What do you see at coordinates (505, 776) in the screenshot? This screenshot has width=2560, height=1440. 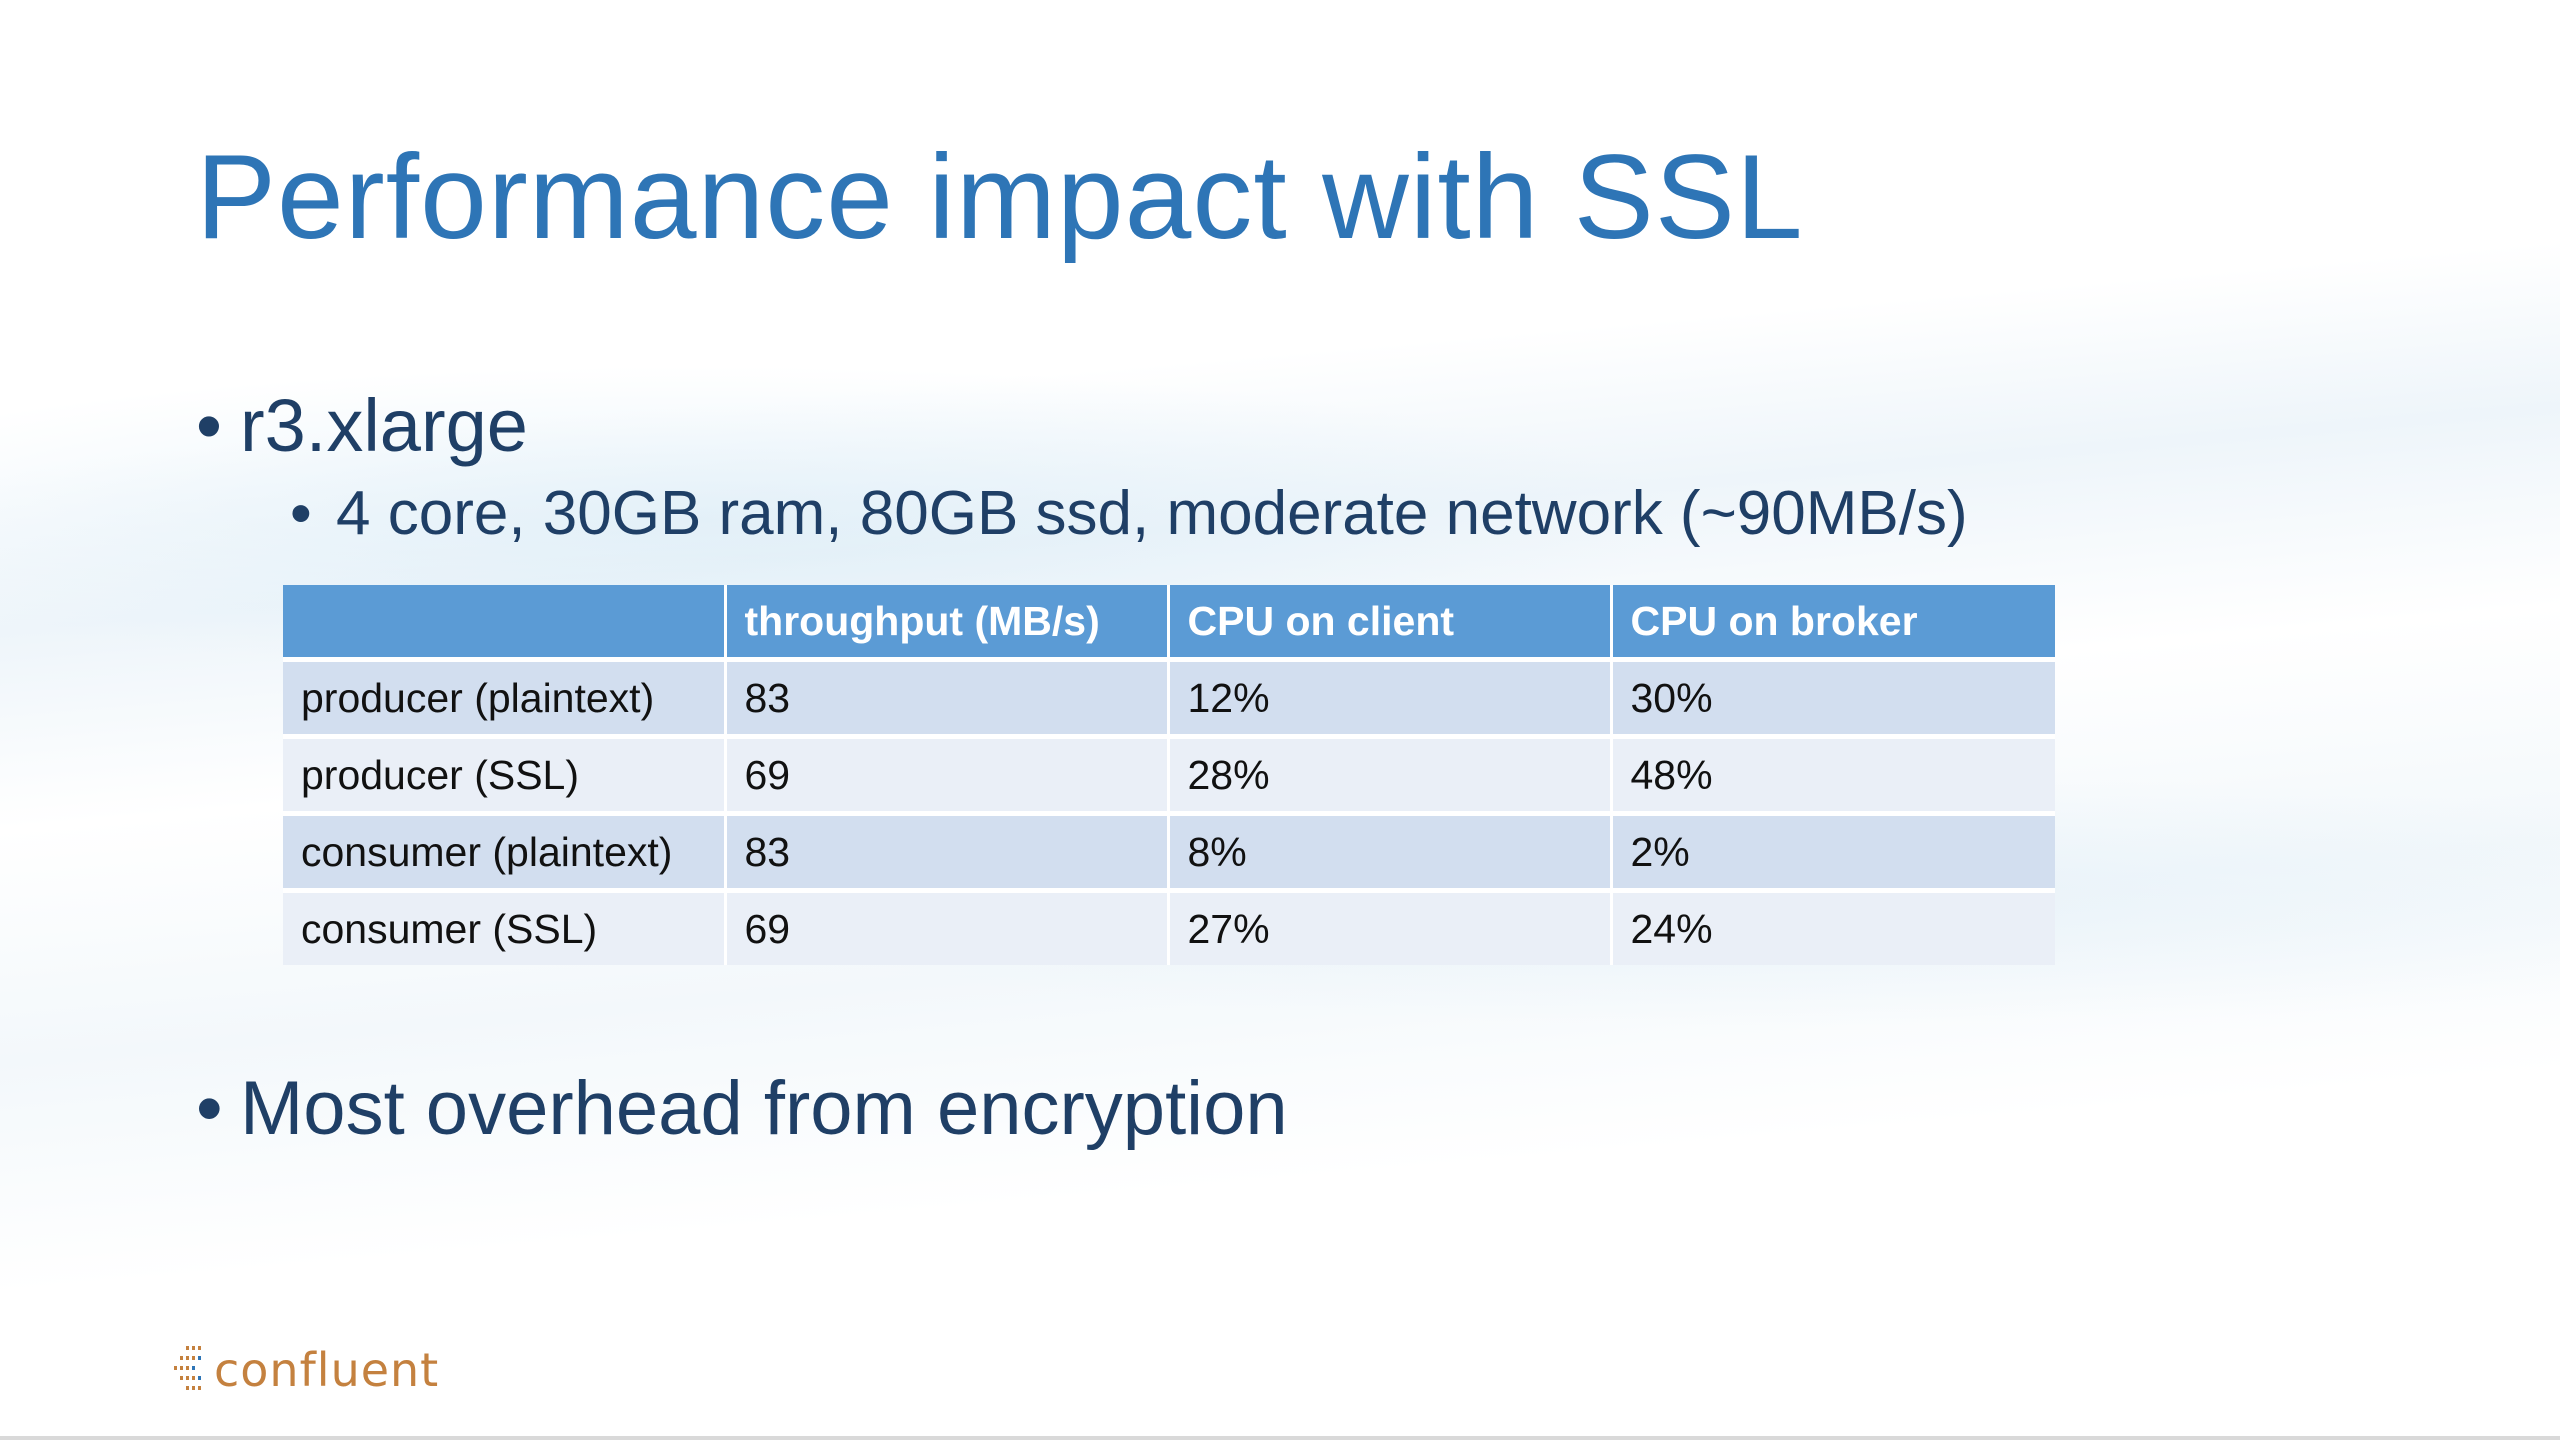 I see `table-cell: producer (SSL)` at bounding box center [505, 776].